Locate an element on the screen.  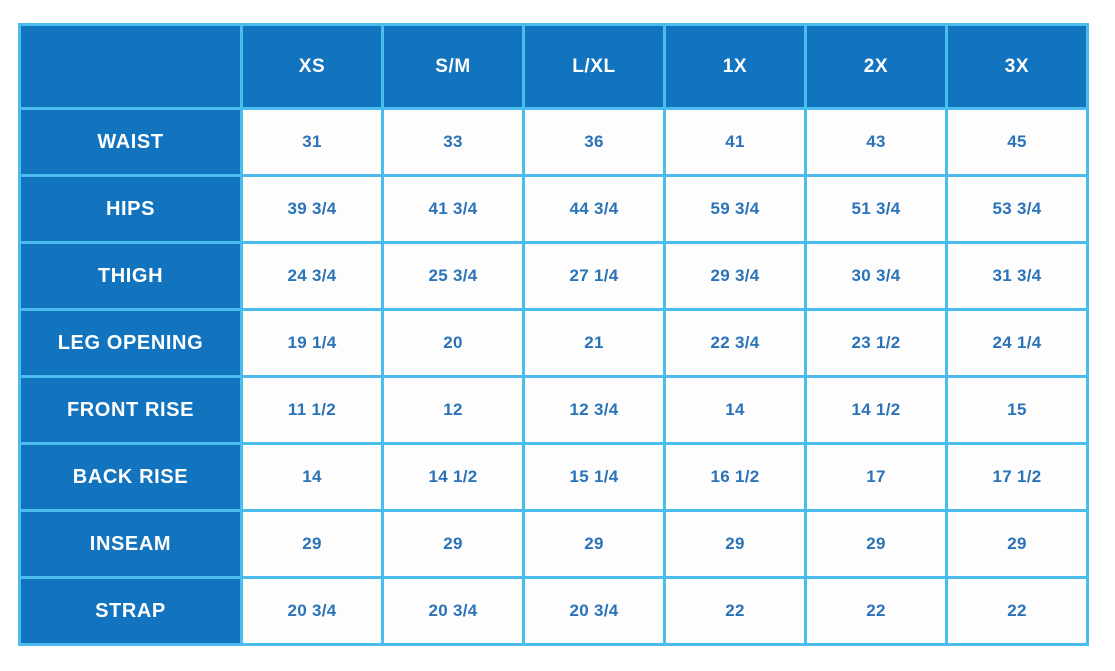
header-row: XS S/M L/XL 1X 2X 3X is located at coordinates (553, 66).